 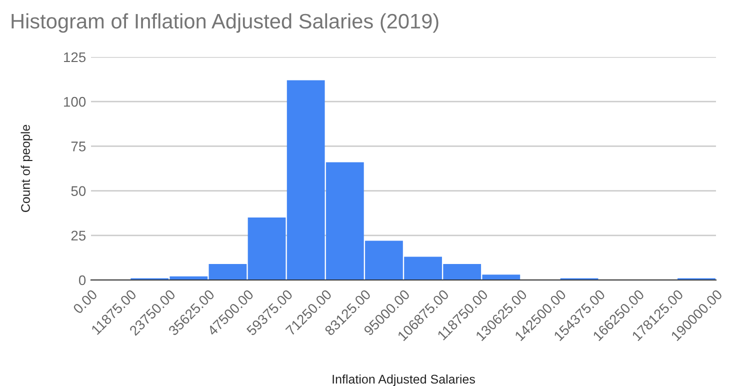 I want to click on chart-title: Histogram of Inflation Adjusted Salaries (2019), so click(x=225, y=23).